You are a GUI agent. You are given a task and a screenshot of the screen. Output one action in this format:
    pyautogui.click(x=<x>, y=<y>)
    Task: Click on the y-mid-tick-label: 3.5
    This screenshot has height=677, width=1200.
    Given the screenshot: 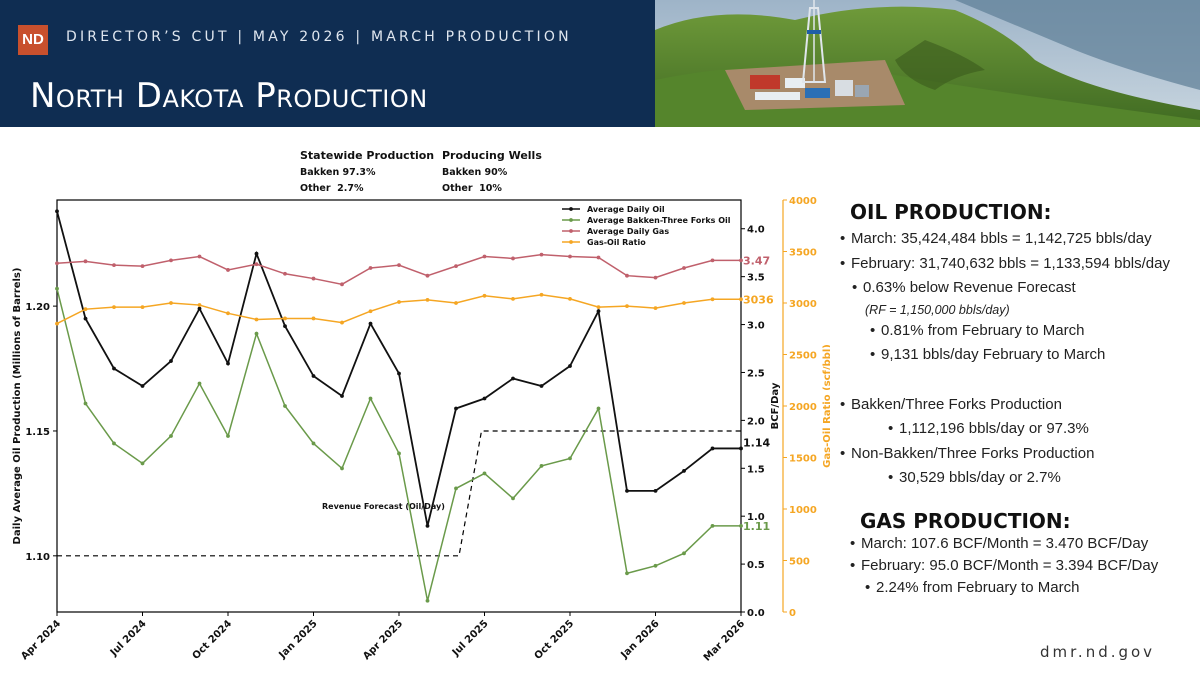 What is the action you would take?
    pyautogui.click(x=756, y=278)
    